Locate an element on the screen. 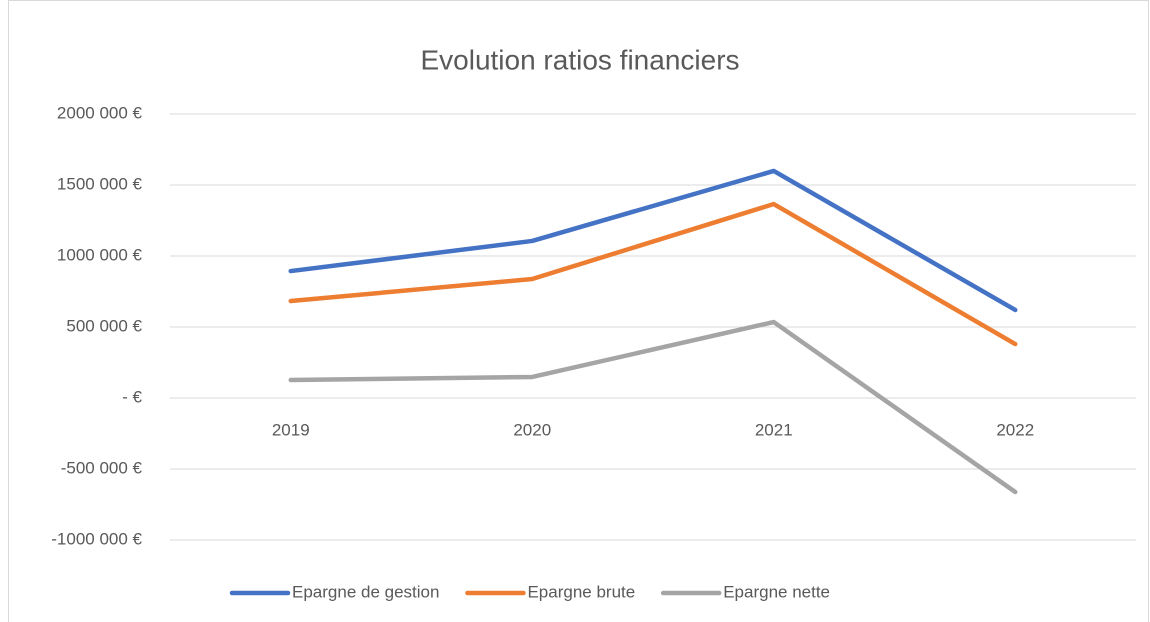 This screenshot has height=622, width=1150. y-tick-label: 500 000 € is located at coordinates (104, 325).